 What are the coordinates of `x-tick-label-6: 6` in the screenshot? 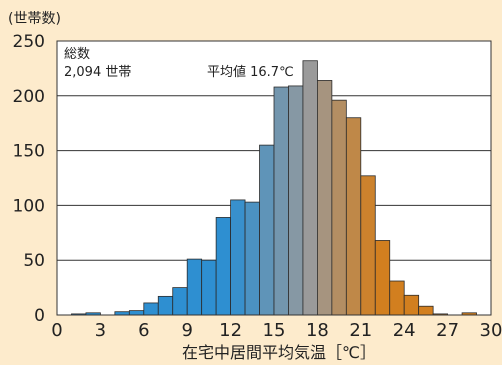 It's located at (143, 330).